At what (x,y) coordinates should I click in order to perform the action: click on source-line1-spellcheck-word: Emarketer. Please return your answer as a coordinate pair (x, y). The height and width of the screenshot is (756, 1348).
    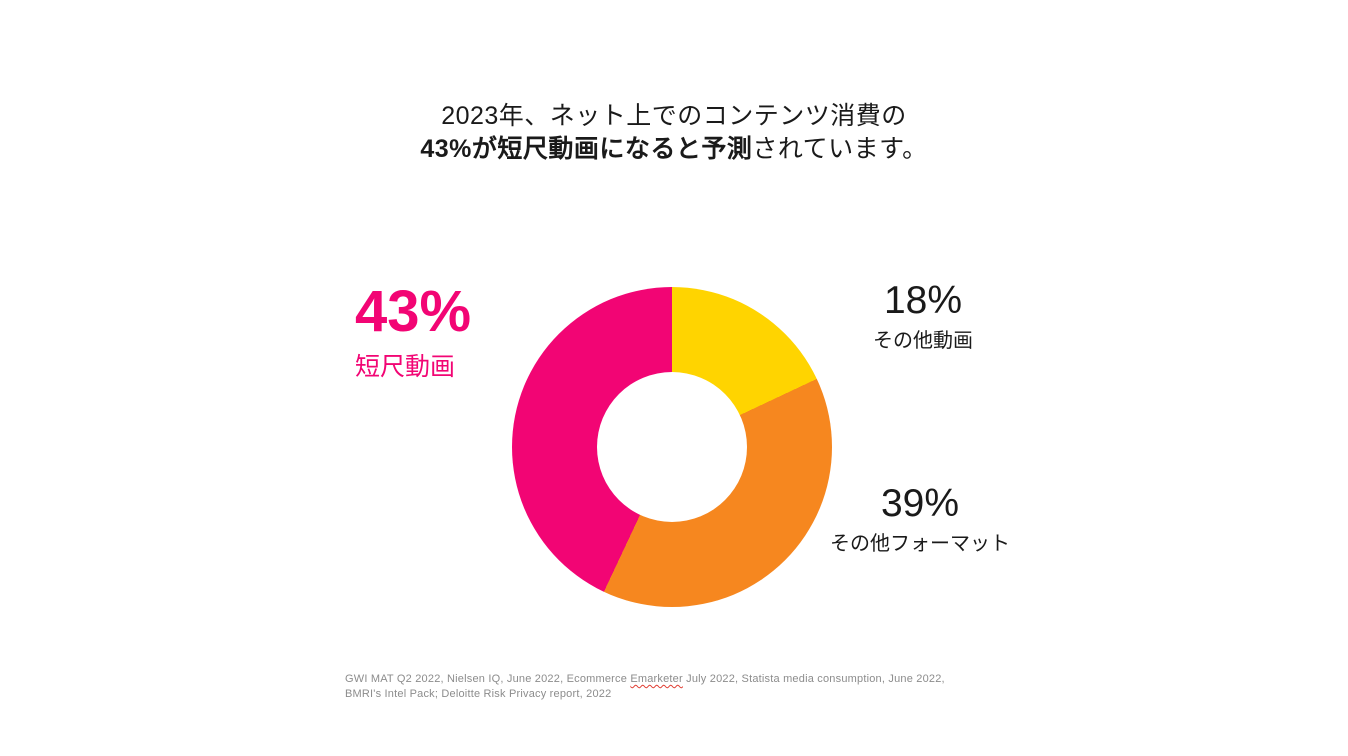
    Looking at the image, I should click on (656, 679).